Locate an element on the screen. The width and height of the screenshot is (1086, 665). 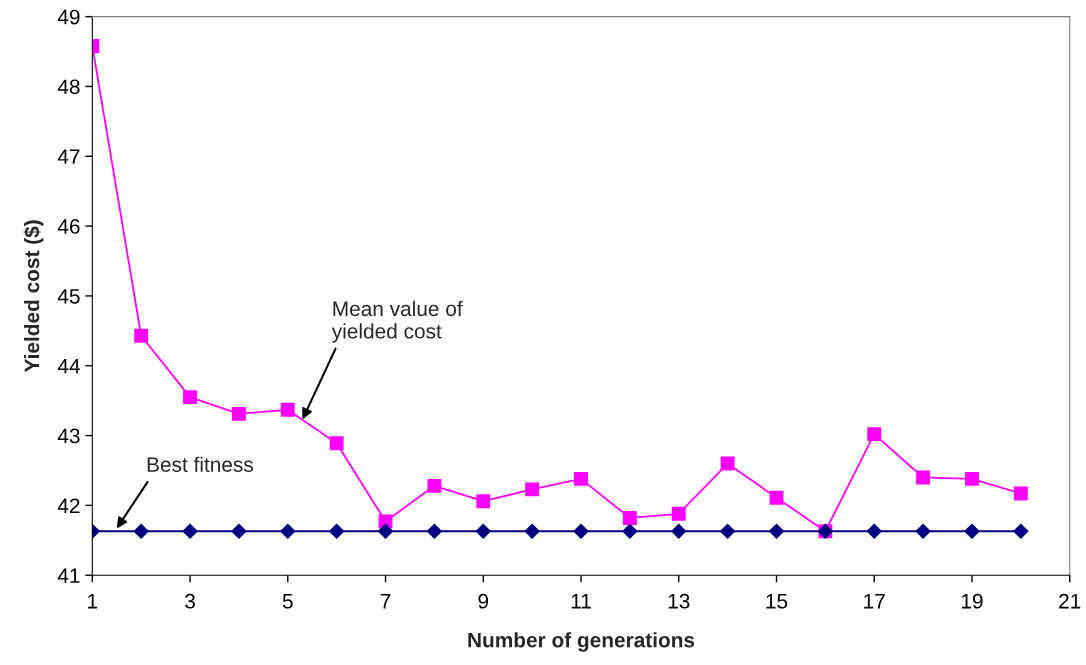
y-tick-label: 42 is located at coordinates (68, 505).